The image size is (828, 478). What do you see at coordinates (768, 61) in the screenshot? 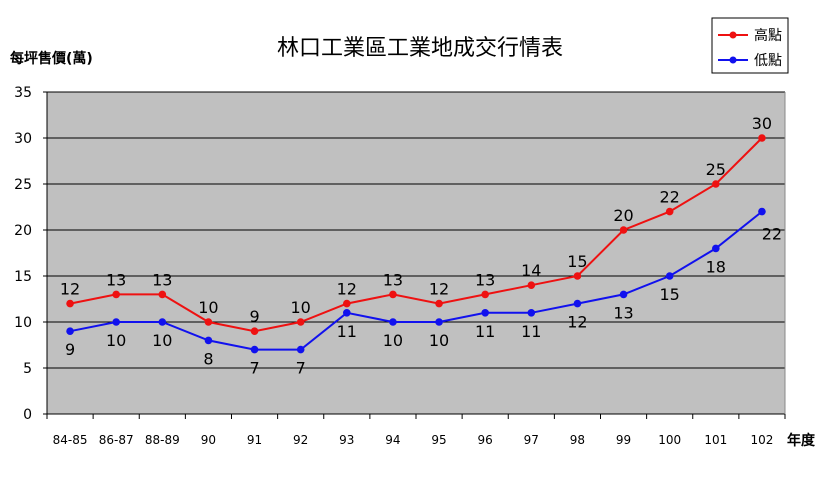
I see `legend-label-low: 低點` at bounding box center [768, 61].